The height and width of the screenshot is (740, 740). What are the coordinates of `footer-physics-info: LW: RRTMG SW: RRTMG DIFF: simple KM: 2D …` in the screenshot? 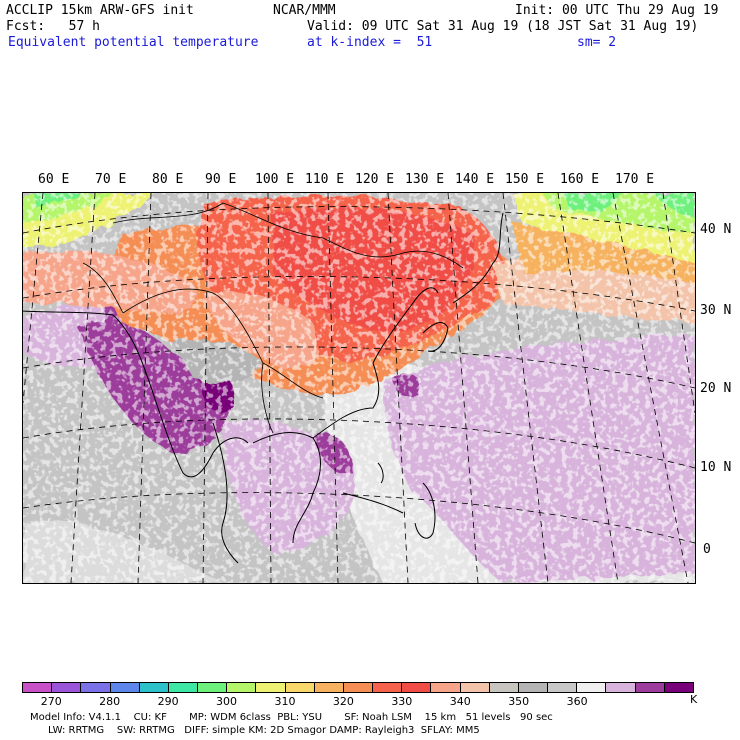 It's located at (264, 730).